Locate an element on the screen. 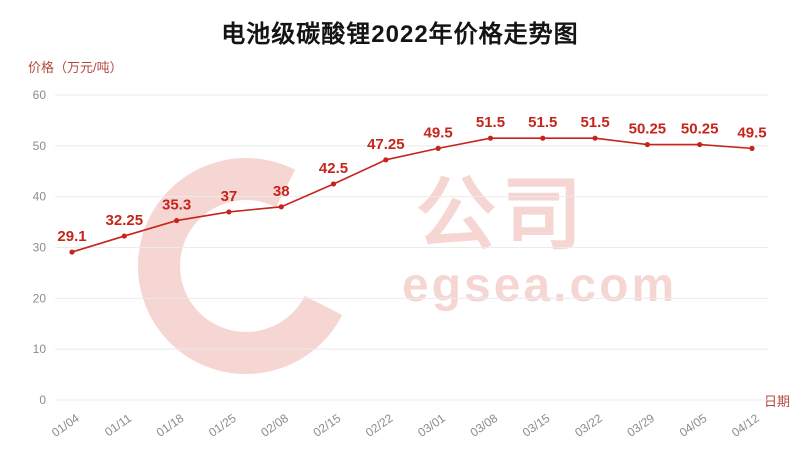 The height and width of the screenshot is (450, 800). y-tick-label: 50 is located at coordinates (40, 146).